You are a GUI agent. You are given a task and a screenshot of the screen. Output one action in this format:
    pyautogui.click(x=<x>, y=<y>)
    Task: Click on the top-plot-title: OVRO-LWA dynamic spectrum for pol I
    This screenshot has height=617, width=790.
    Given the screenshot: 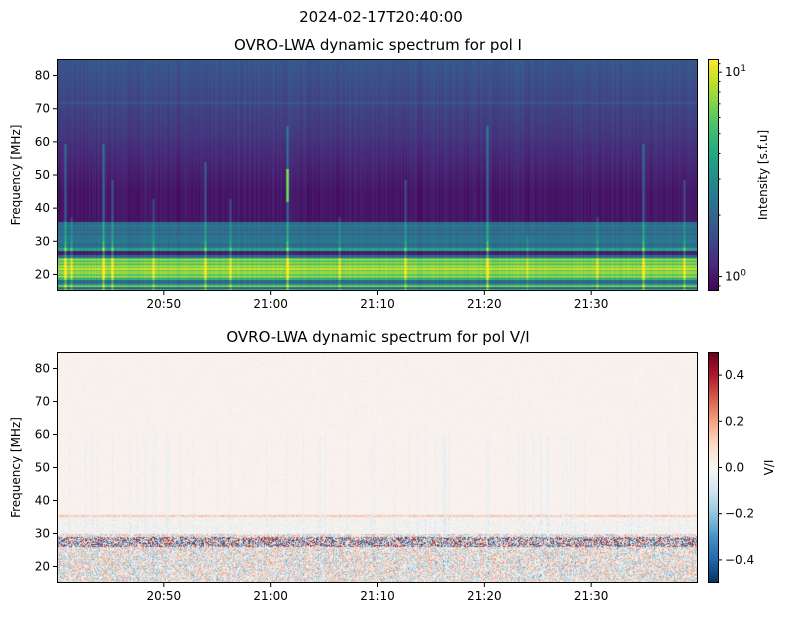 What is the action you would take?
    pyautogui.click(x=378, y=45)
    